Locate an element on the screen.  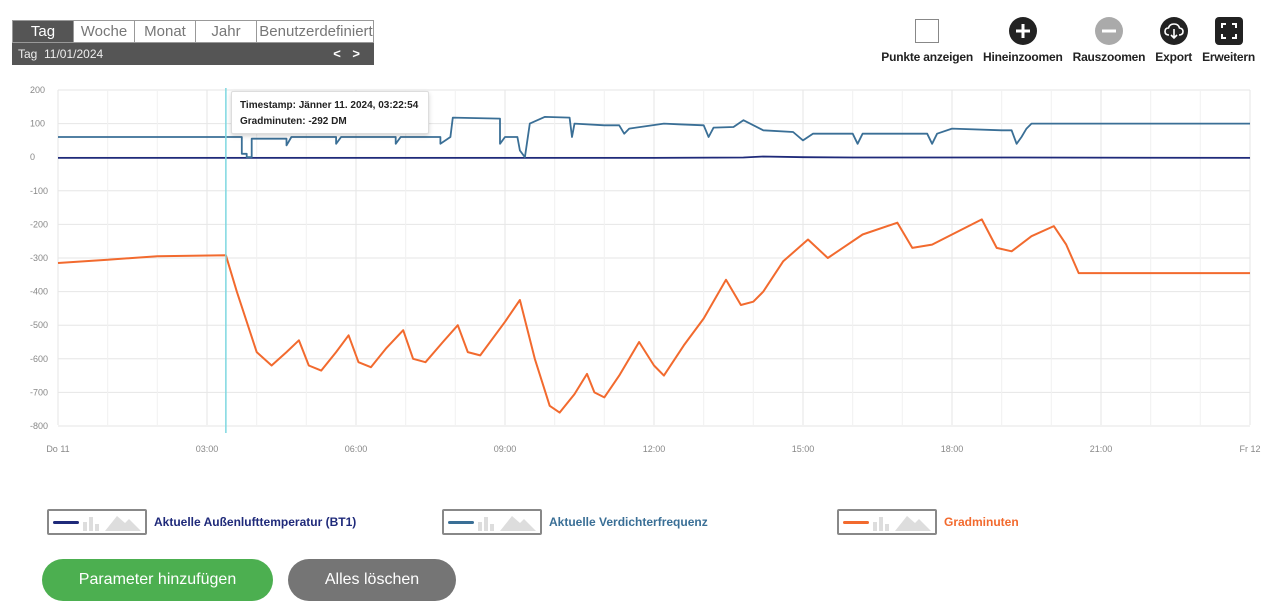
next-day-button: > is located at coordinates (358, 53).